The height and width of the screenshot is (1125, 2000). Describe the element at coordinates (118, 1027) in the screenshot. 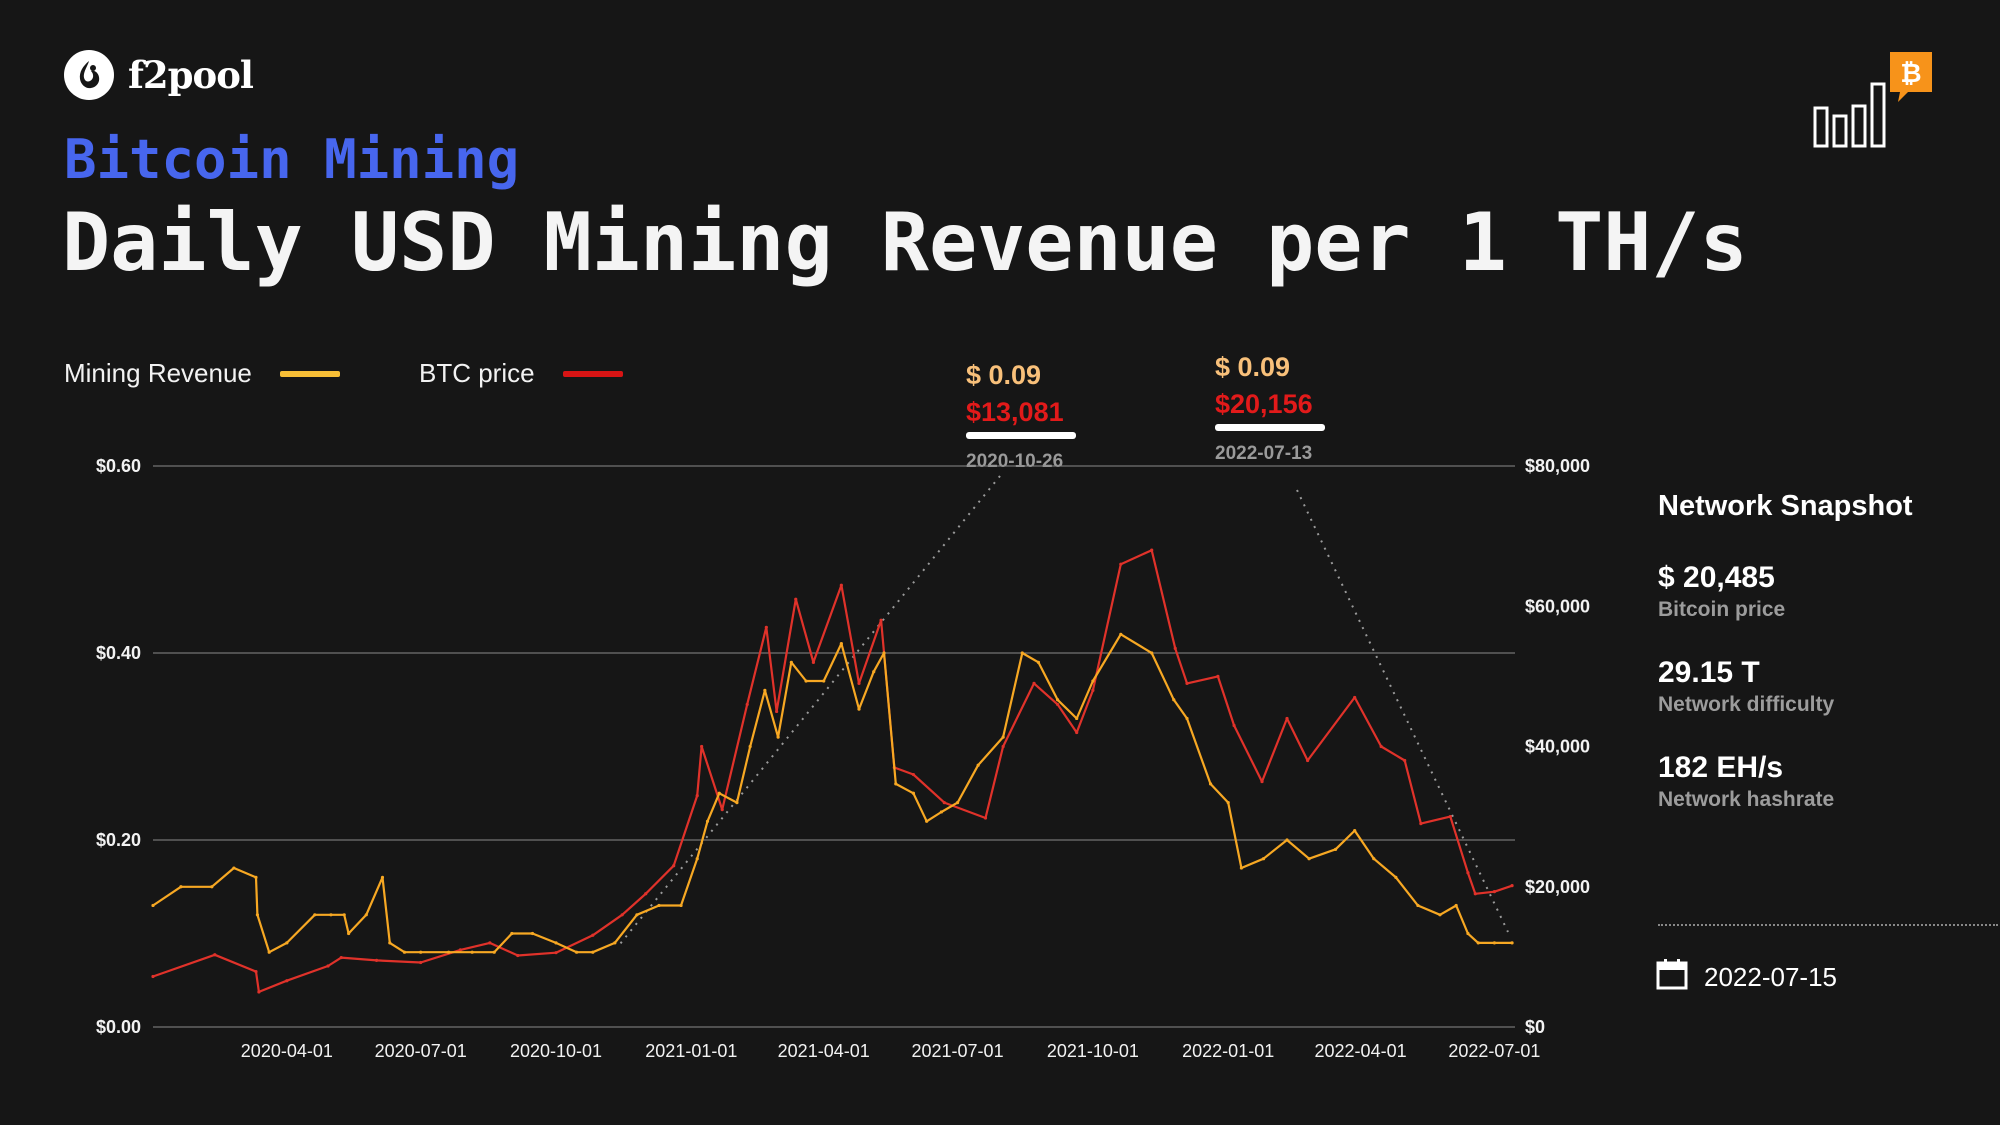

I see `y-left-tick-label: $0.00` at that location.